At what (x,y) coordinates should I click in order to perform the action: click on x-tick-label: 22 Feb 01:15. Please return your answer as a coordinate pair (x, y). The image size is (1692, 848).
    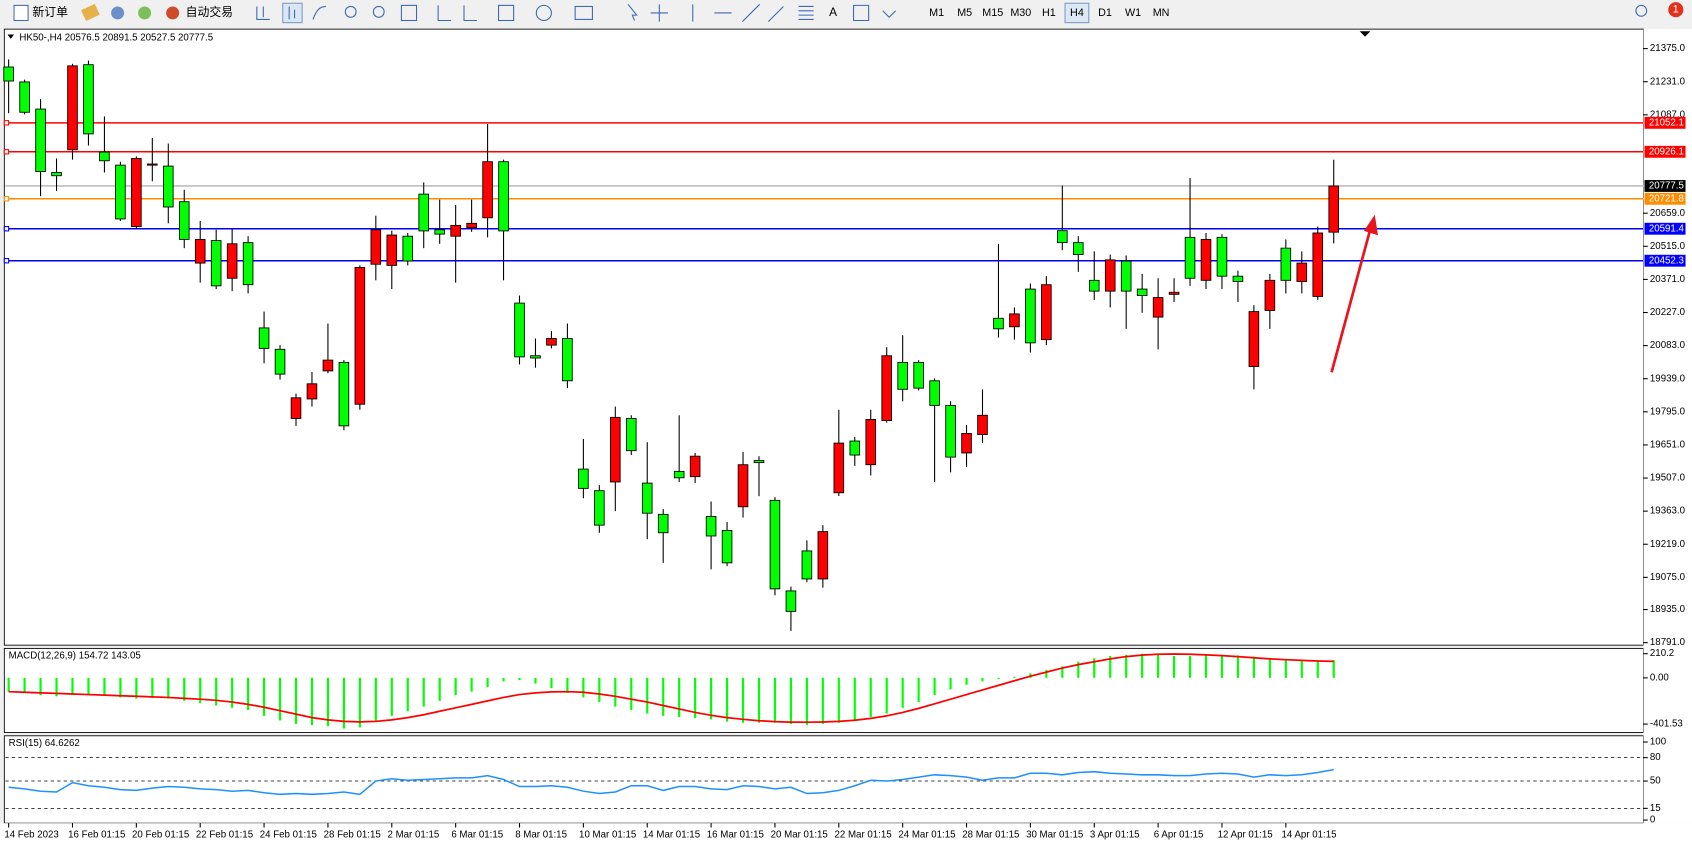
    Looking at the image, I should click on (224, 835).